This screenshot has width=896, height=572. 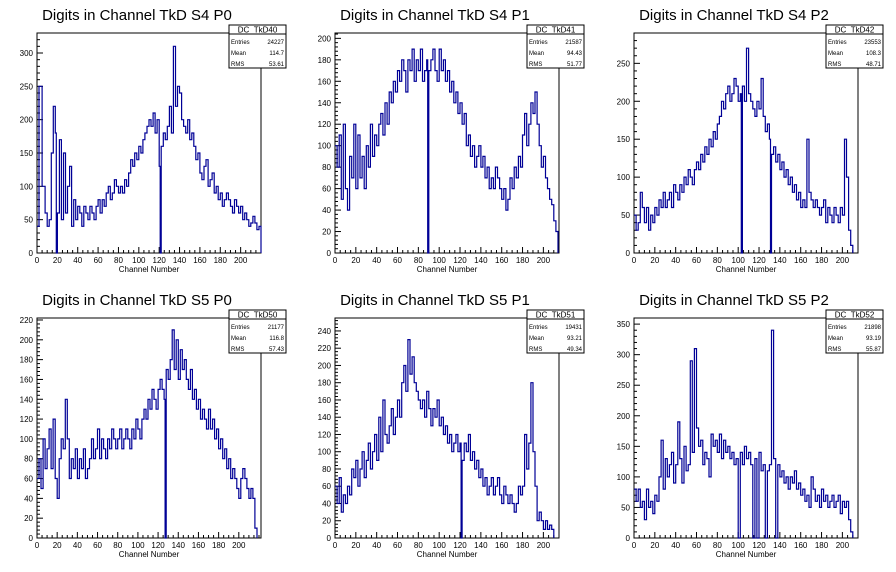 I want to click on y-tick-label: 80, so click(x=28, y=459).